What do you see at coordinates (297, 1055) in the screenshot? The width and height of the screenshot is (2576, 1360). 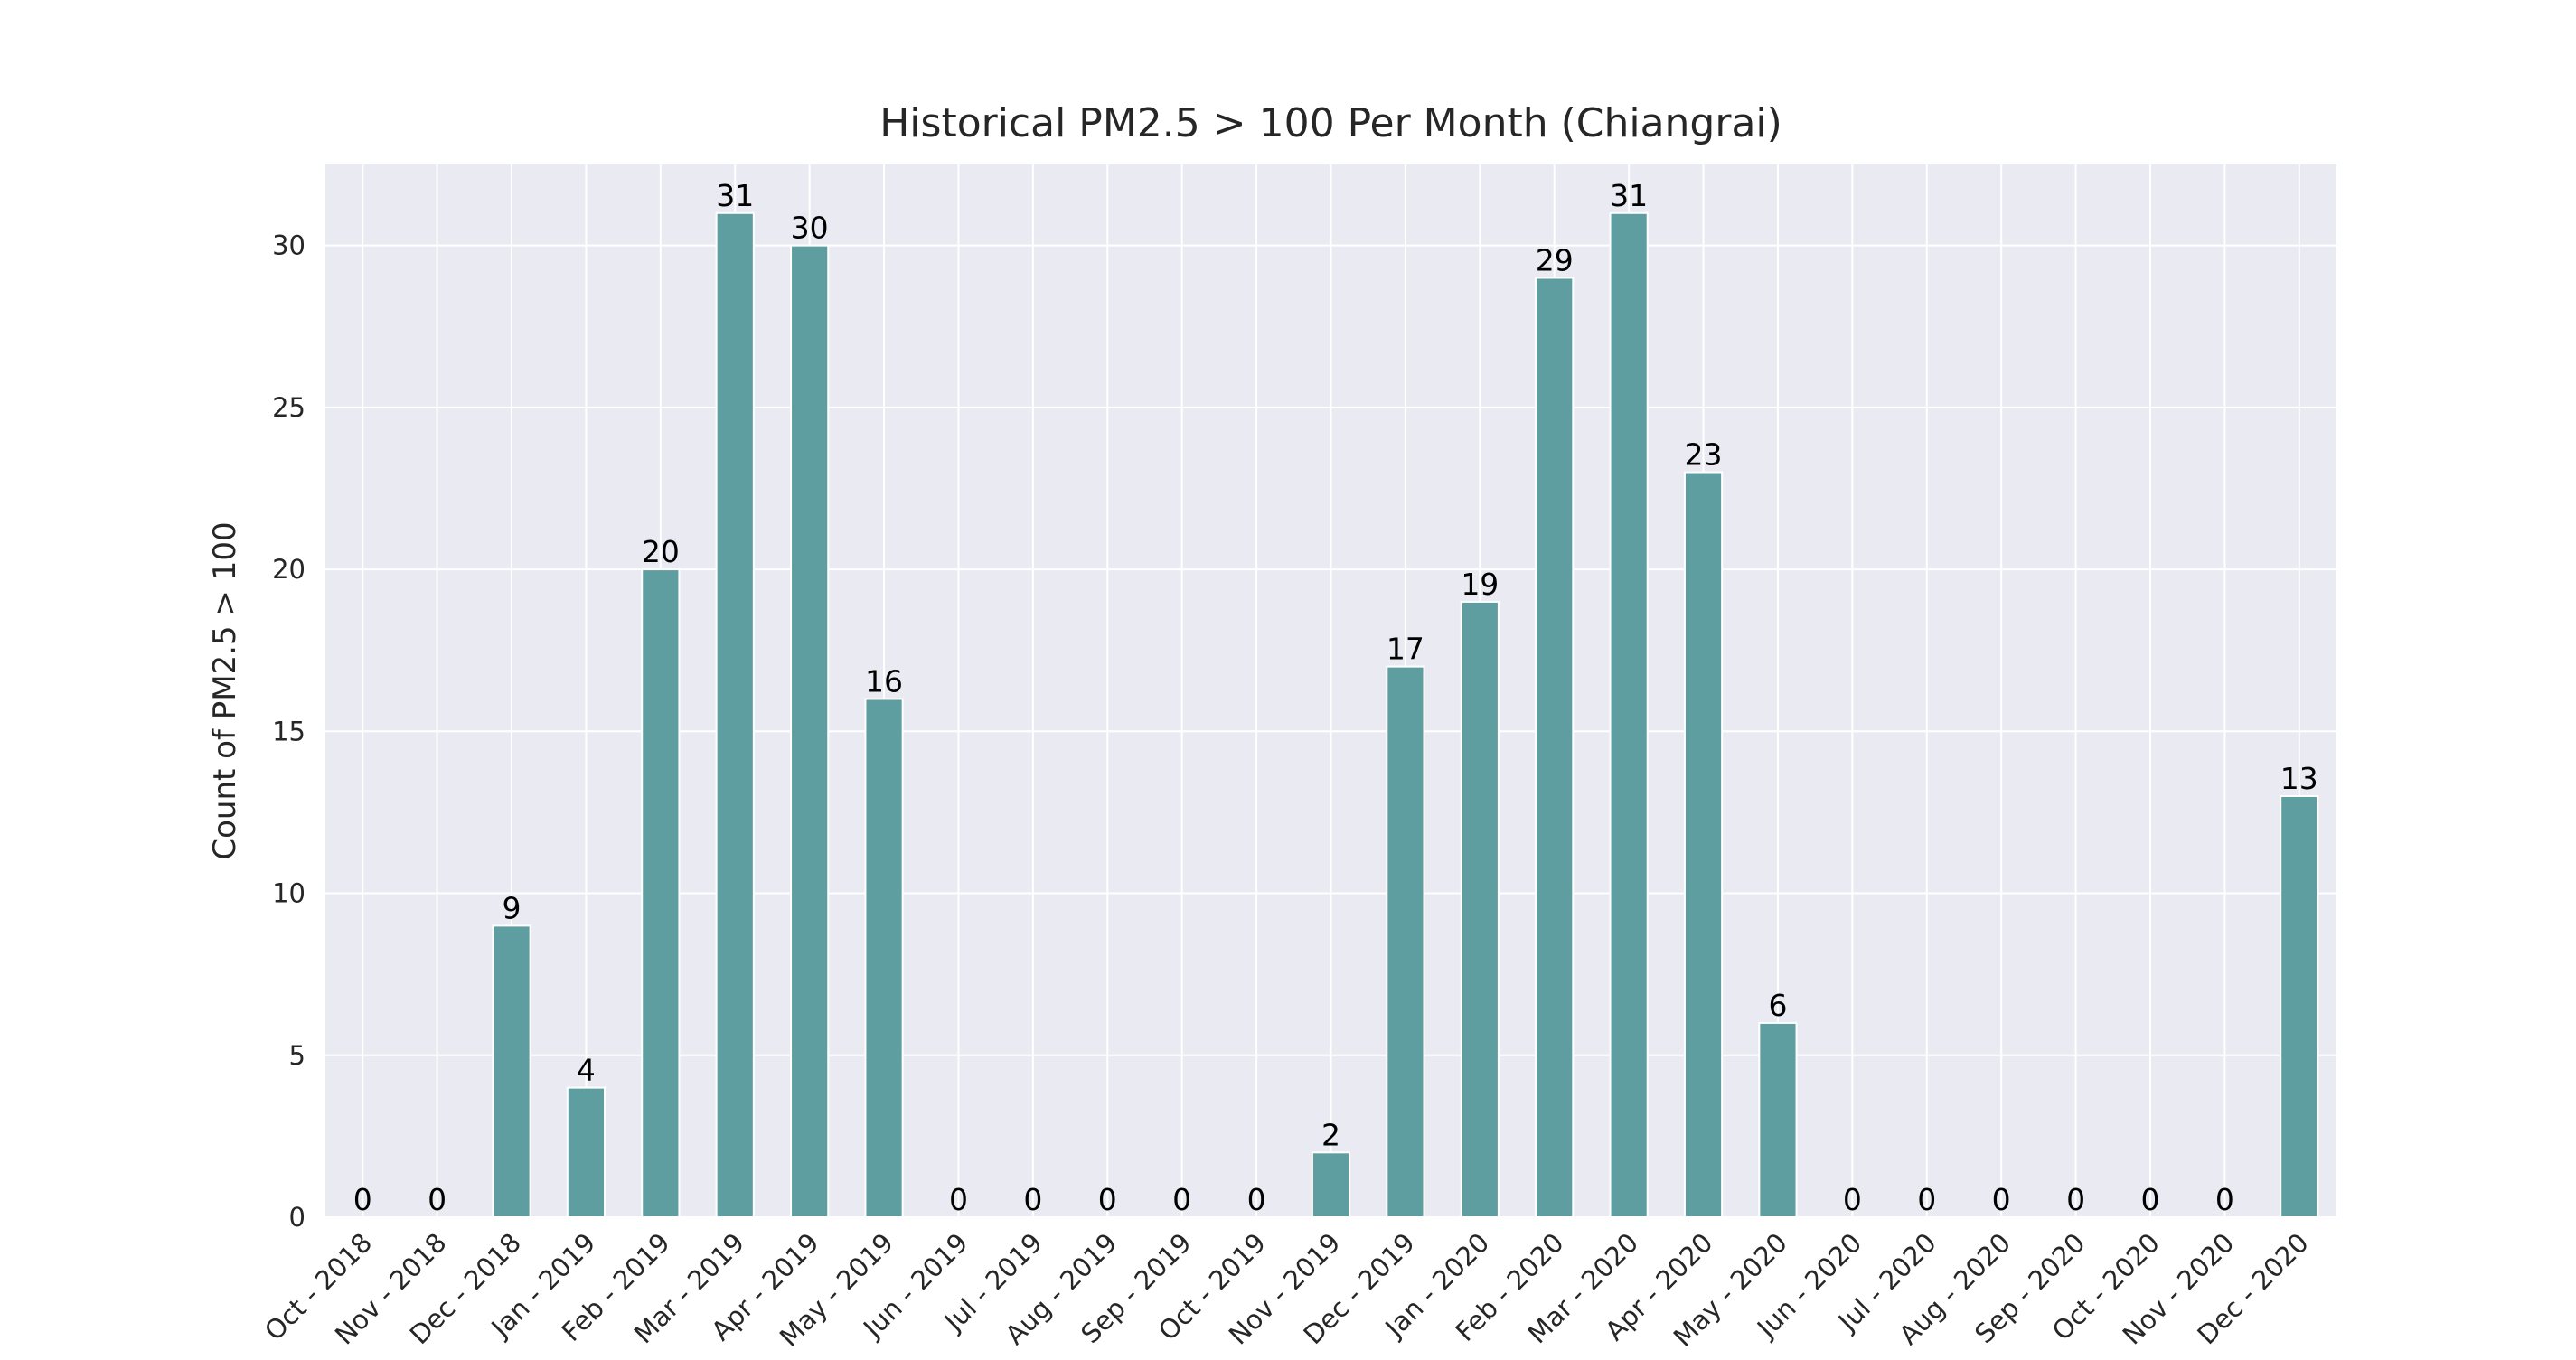 I see `y-tick-label: 5` at bounding box center [297, 1055].